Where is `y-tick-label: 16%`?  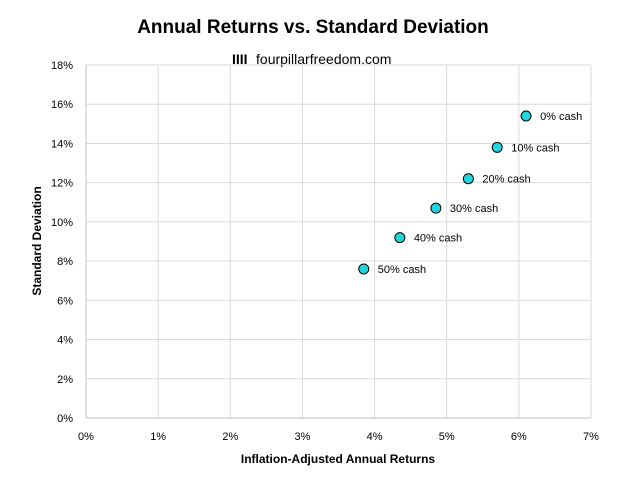
y-tick-label: 16% is located at coordinates (62, 105).